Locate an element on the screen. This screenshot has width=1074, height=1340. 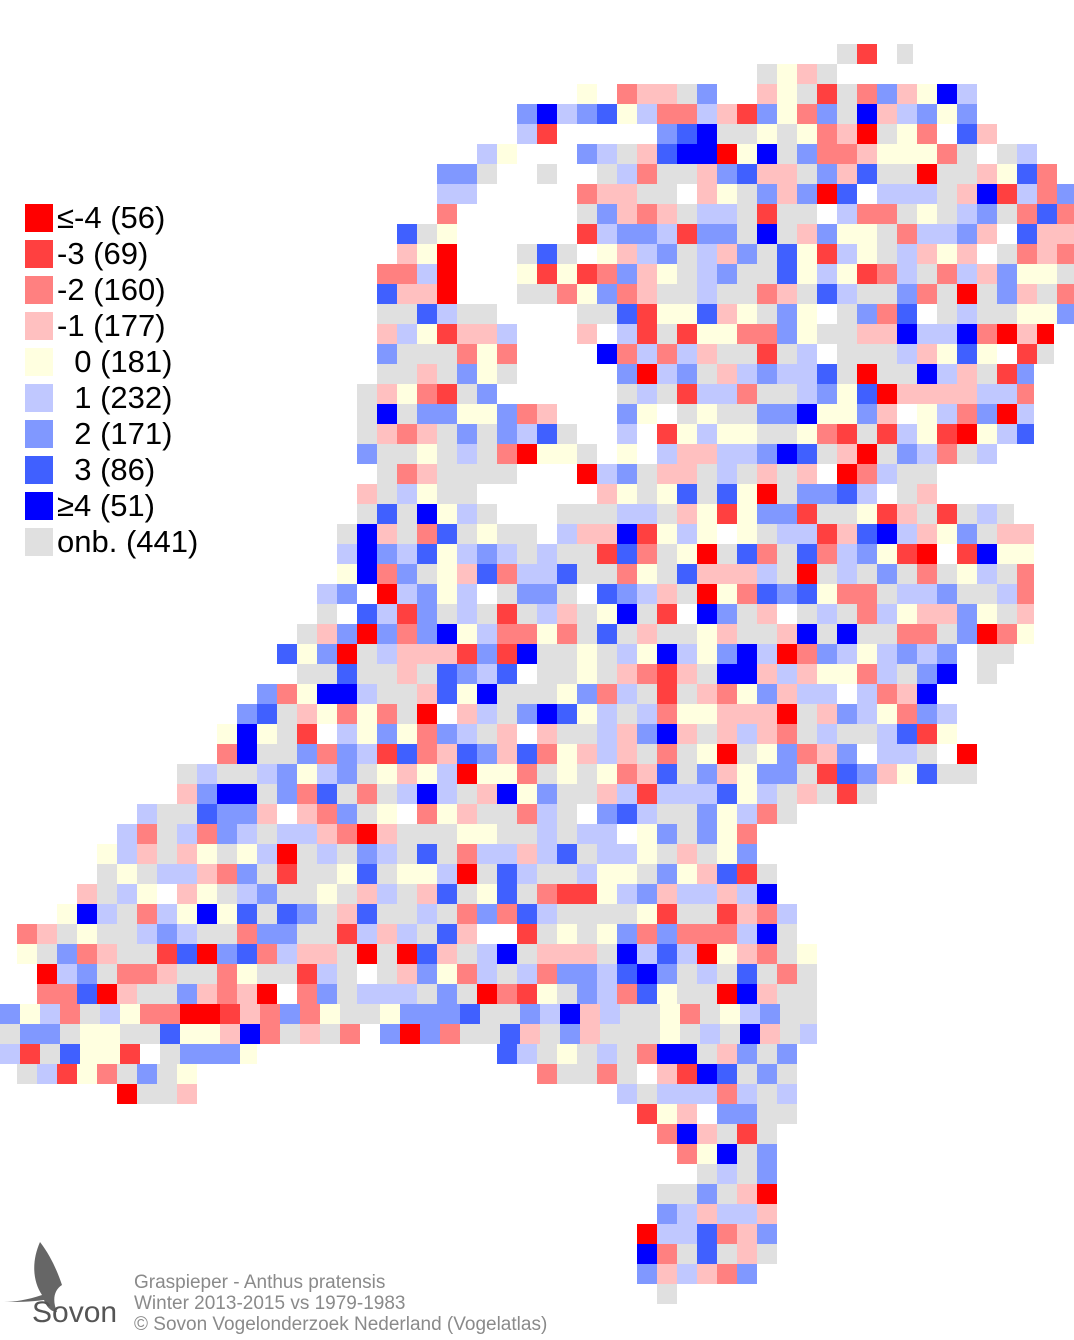
period: Winter 2013-2015 vs 1979-1983 is located at coordinates (270, 1303).